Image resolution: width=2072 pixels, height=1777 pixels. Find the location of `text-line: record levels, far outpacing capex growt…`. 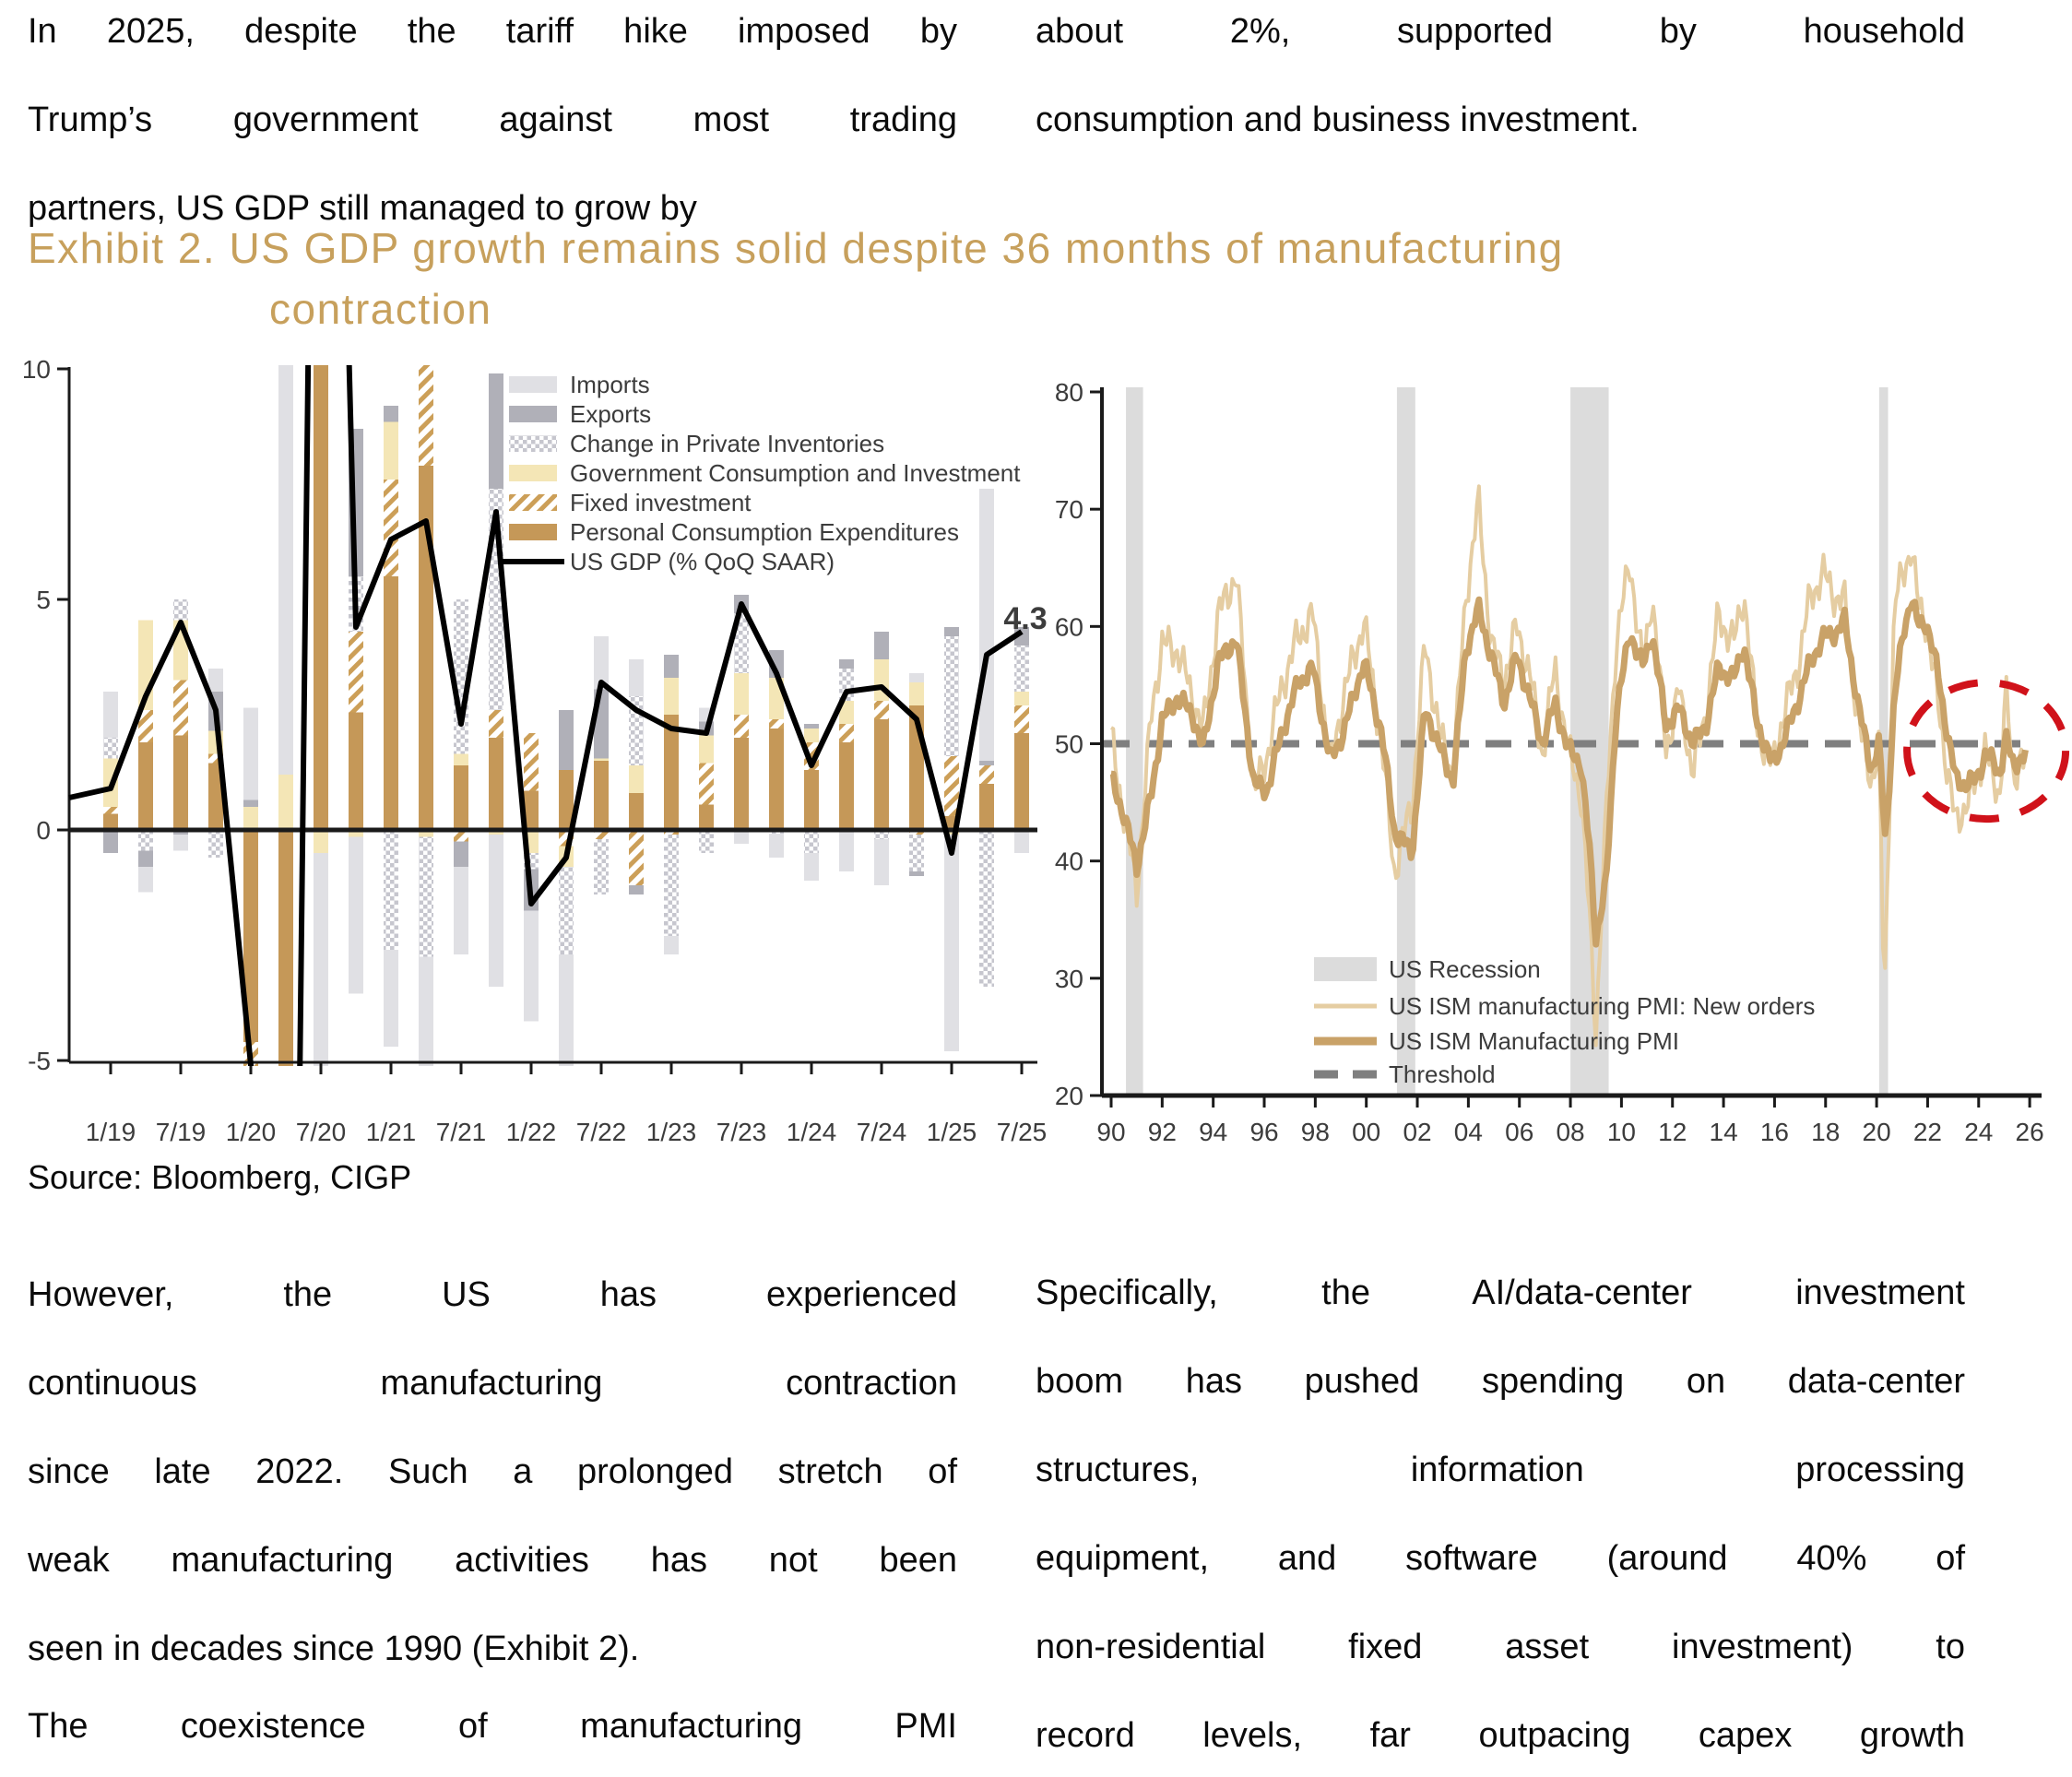

text-line: record levels, far outpacing capex growt… is located at coordinates (1500, 1735).